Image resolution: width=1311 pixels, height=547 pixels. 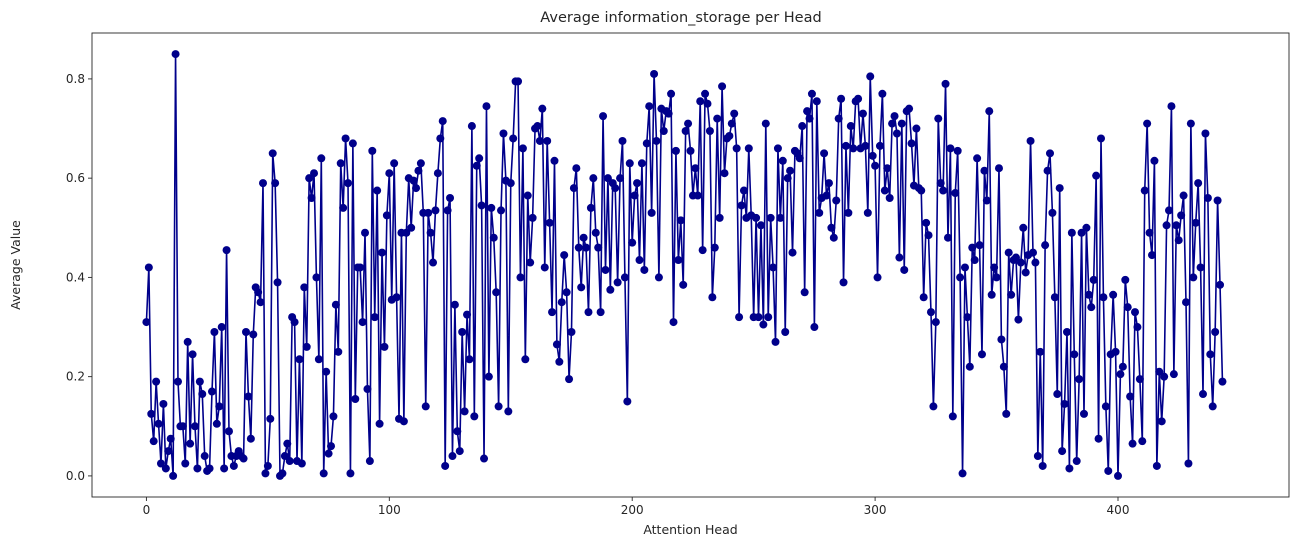 I want to click on x-tick-label: 200, so click(x=632, y=510).